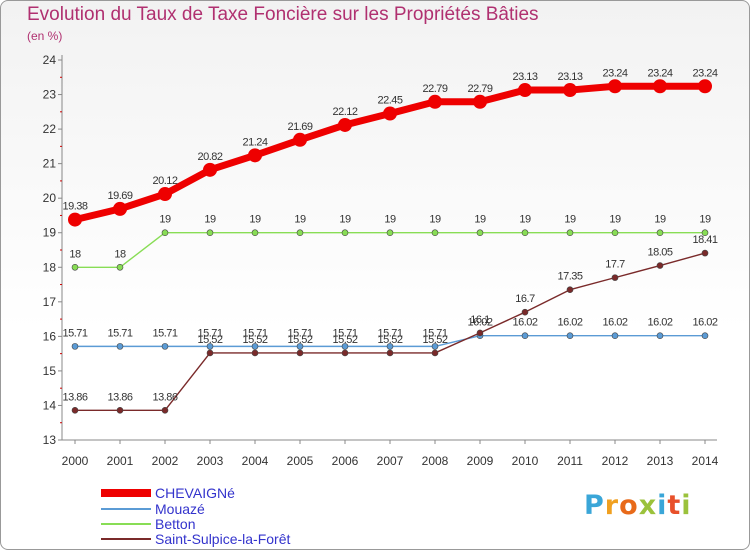  I want to click on data-label: 18, so click(75, 254).